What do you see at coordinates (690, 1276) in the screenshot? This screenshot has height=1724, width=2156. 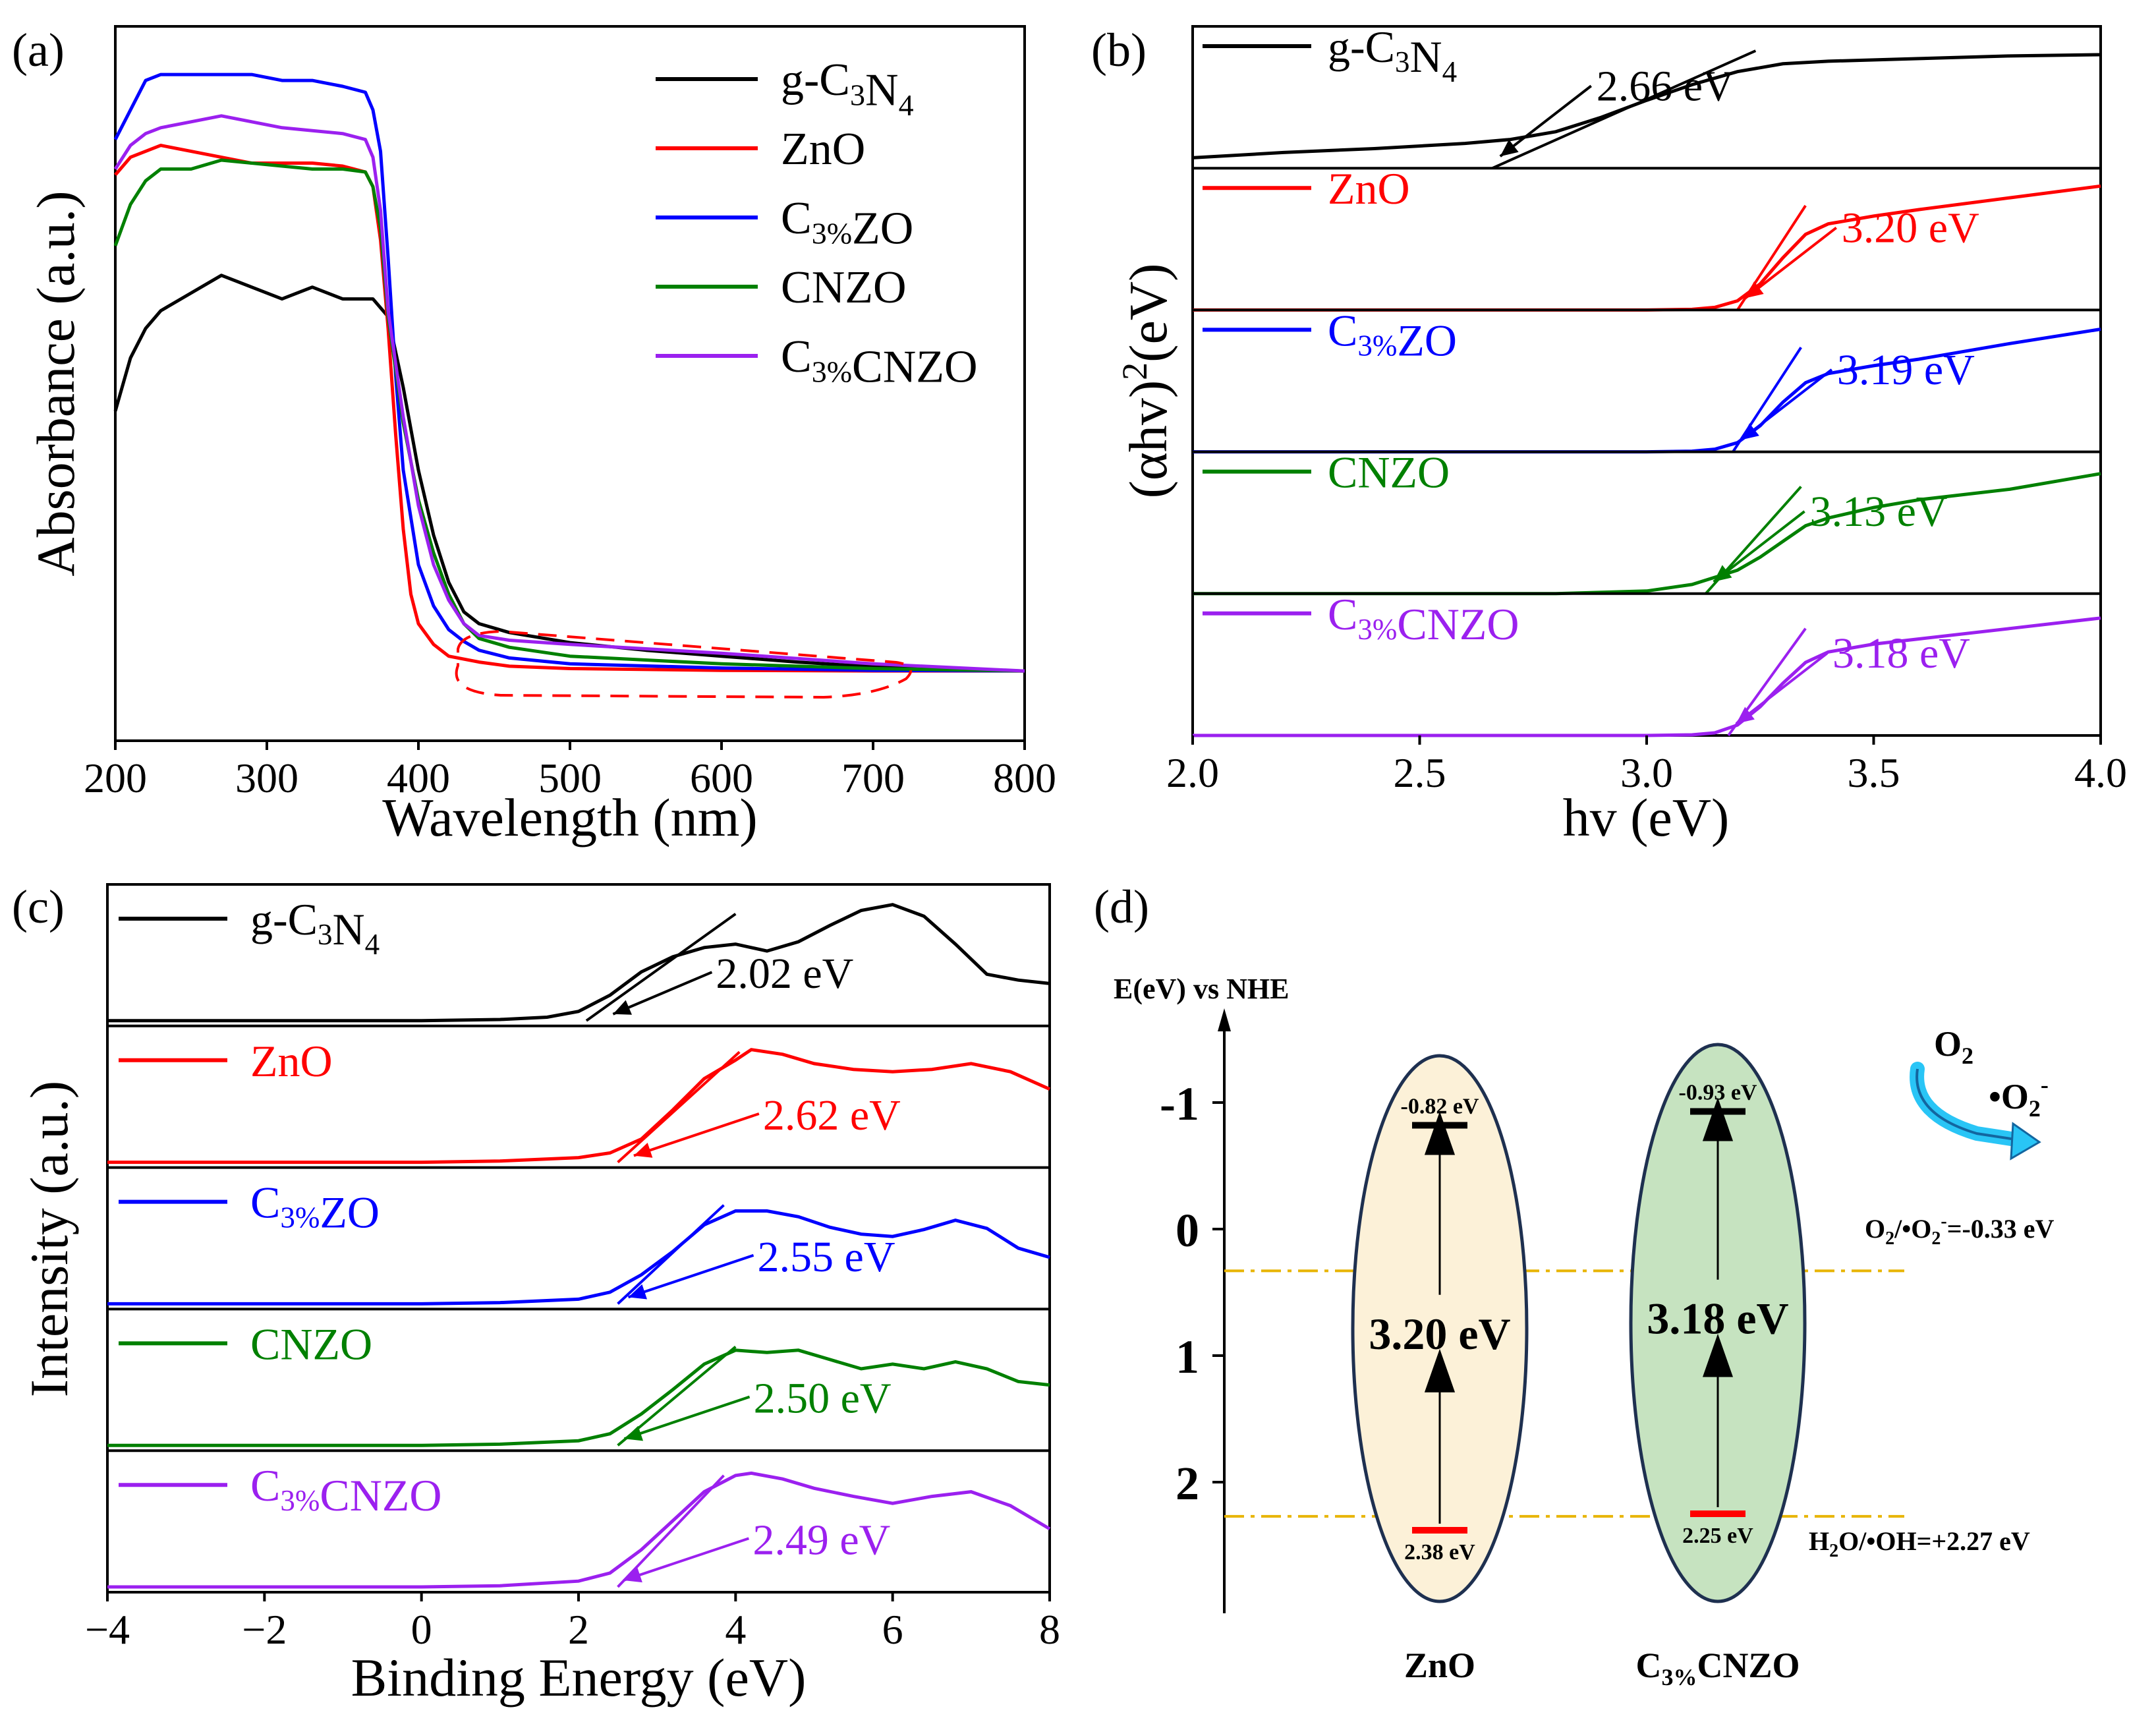 I see `panel-c-arrow-c3pctzo` at bounding box center [690, 1276].